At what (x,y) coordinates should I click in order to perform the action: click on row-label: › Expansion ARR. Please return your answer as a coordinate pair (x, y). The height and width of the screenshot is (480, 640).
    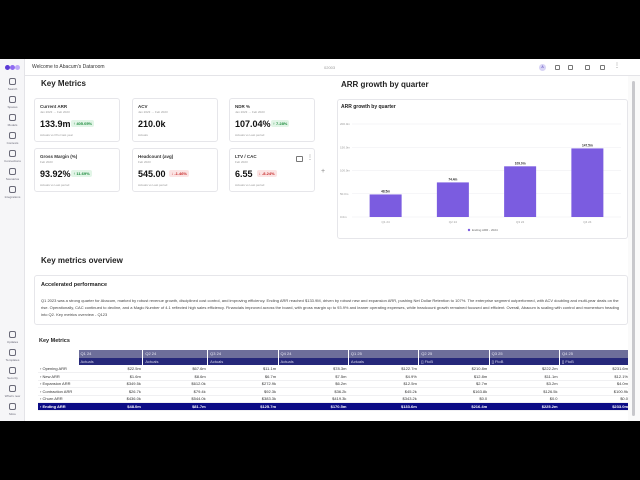
    Looking at the image, I should click on (58, 384).